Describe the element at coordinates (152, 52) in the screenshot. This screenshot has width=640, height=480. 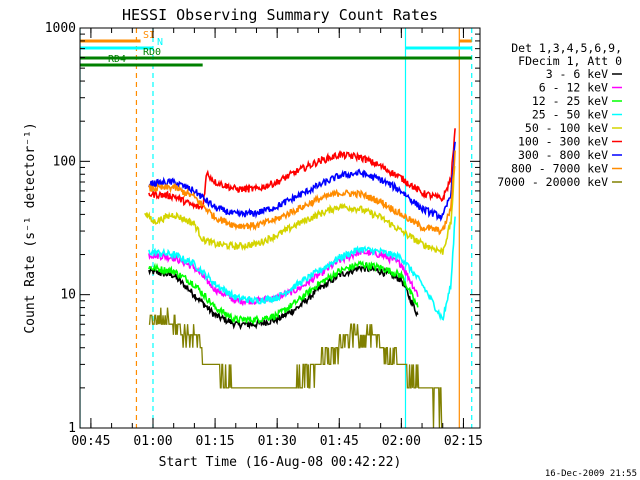
I see `annotation-label-rd0: RD0` at that location.